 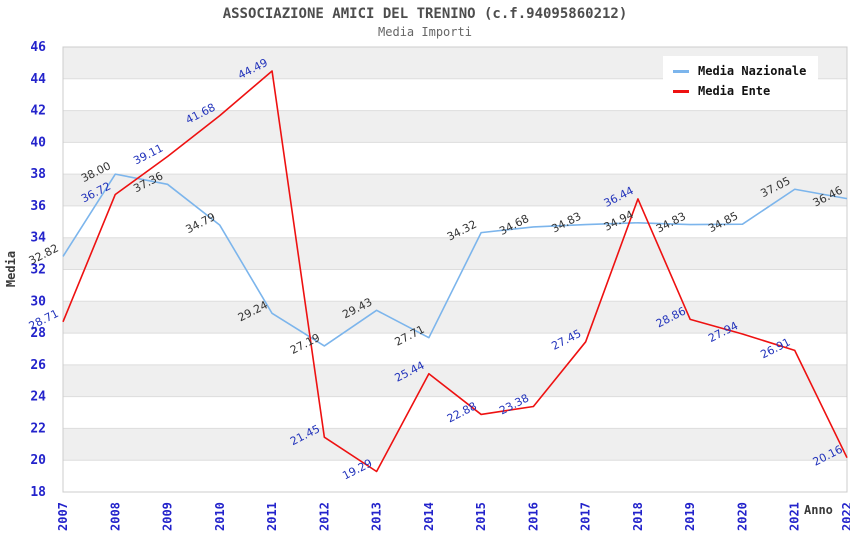 What do you see at coordinates (723, 222) in the screenshot?
I see `data-label: 34.85` at bounding box center [723, 222].